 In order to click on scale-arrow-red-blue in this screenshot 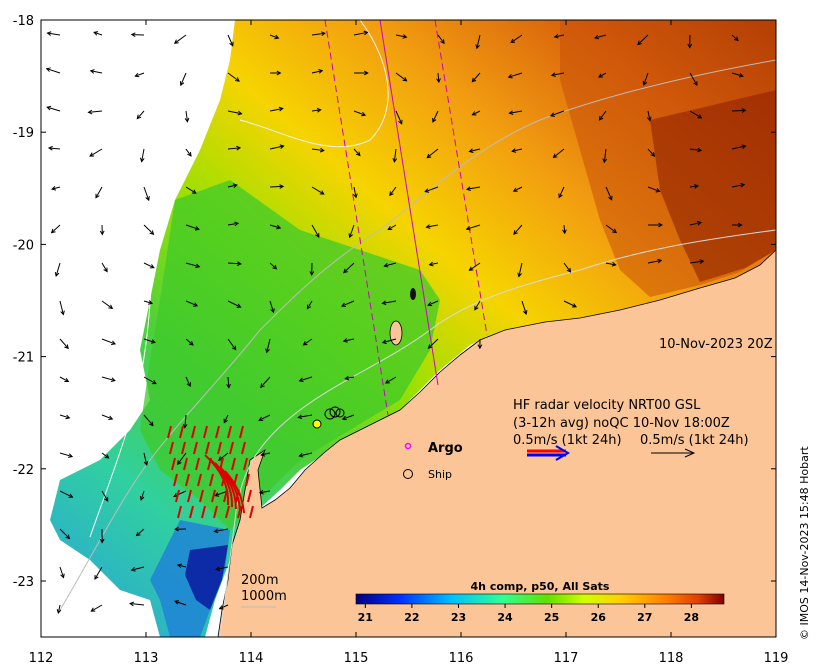, I will do `click(548, 453)`.